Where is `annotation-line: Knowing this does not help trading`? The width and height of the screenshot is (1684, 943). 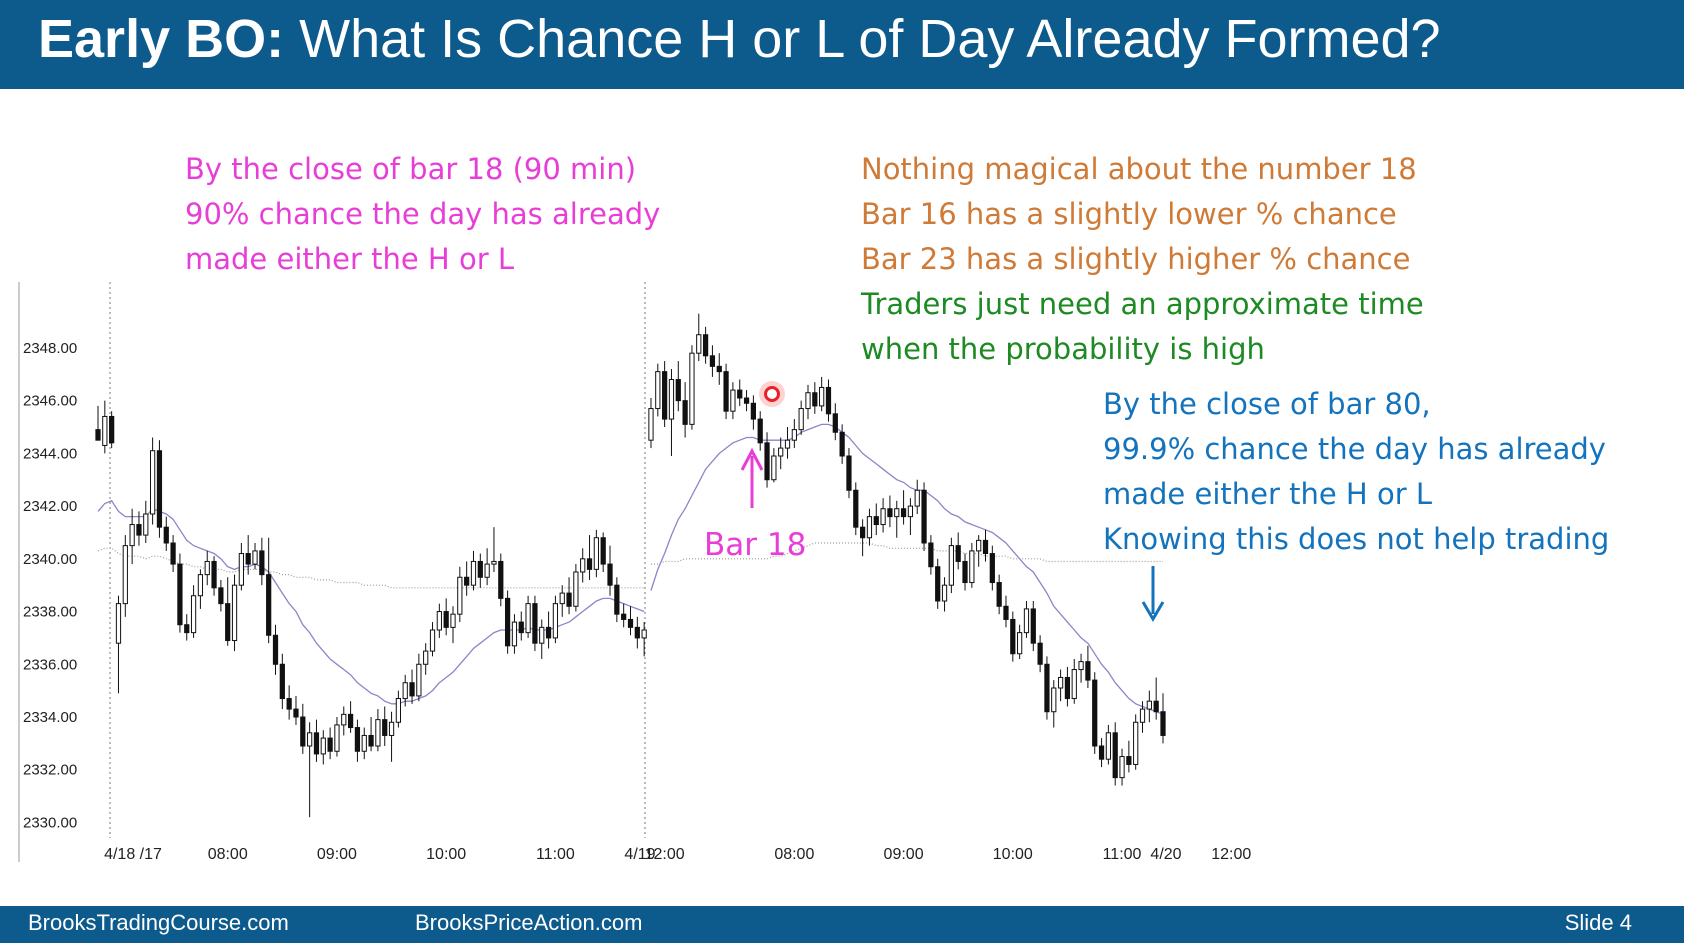 annotation-line: Knowing this does not help trading is located at coordinates (1356, 539).